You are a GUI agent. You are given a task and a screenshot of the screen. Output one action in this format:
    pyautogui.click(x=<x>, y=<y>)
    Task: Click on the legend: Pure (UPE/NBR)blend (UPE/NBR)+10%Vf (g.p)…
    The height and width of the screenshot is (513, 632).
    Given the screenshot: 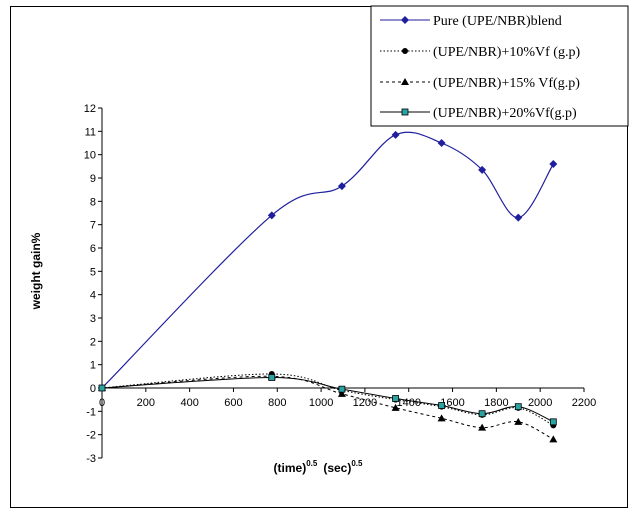 What is the action you would take?
    pyautogui.click(x=499, y=66)
    